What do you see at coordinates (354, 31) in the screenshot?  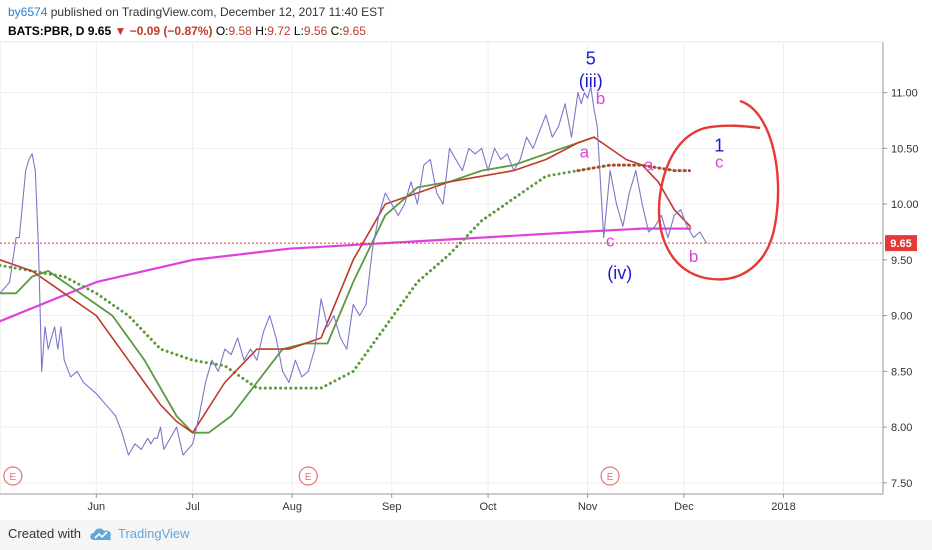 I see `close-value: 9.65` at bounding box center [354, 31].